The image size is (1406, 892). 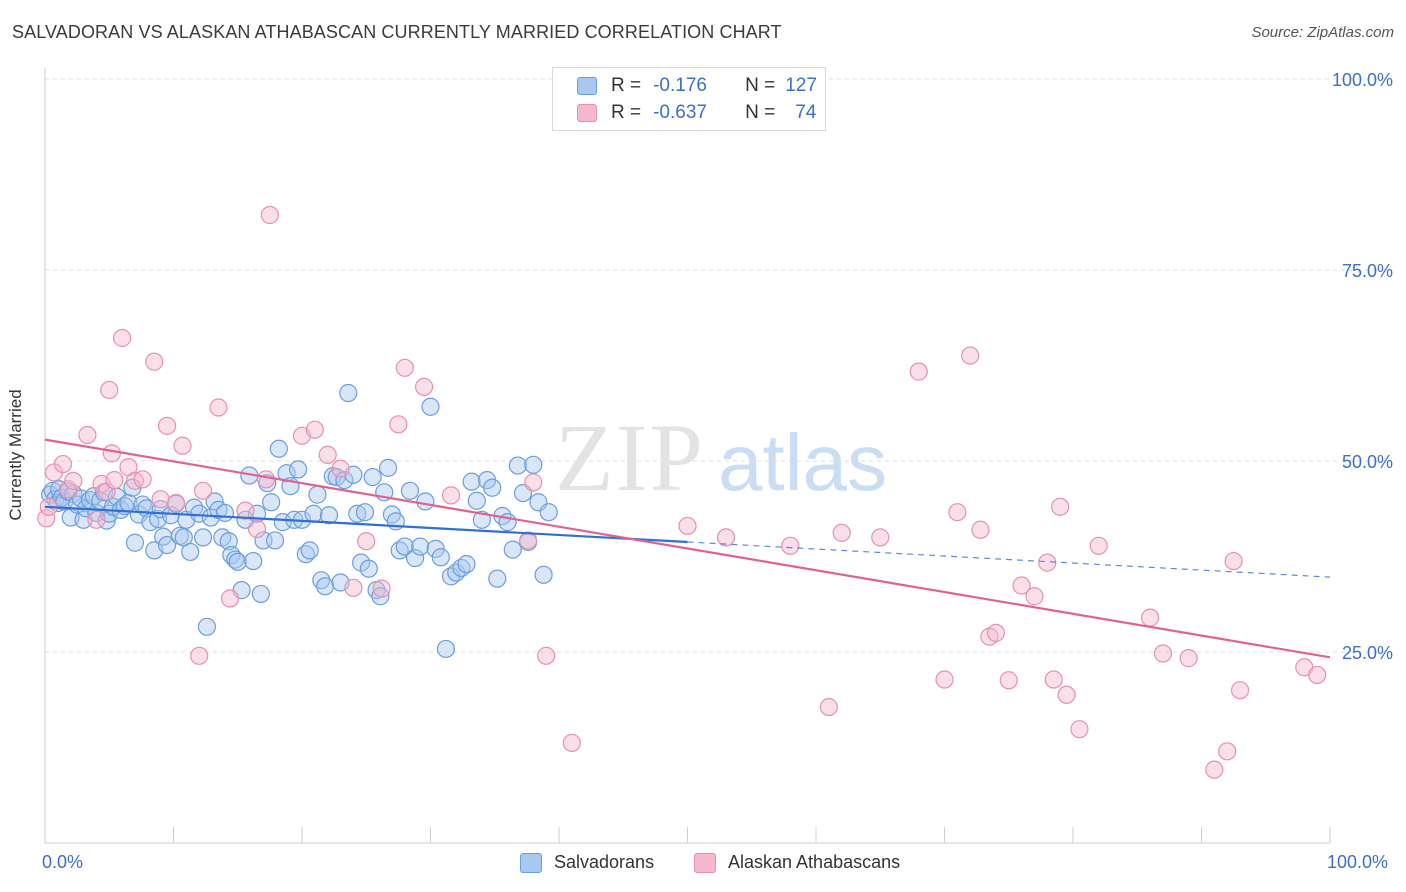 What do you see at coordinates (697, 86) in the screenshot?
I see `legend-row-salvadorans: R = -0.176 N = 127` at bounding box center [697, 86].